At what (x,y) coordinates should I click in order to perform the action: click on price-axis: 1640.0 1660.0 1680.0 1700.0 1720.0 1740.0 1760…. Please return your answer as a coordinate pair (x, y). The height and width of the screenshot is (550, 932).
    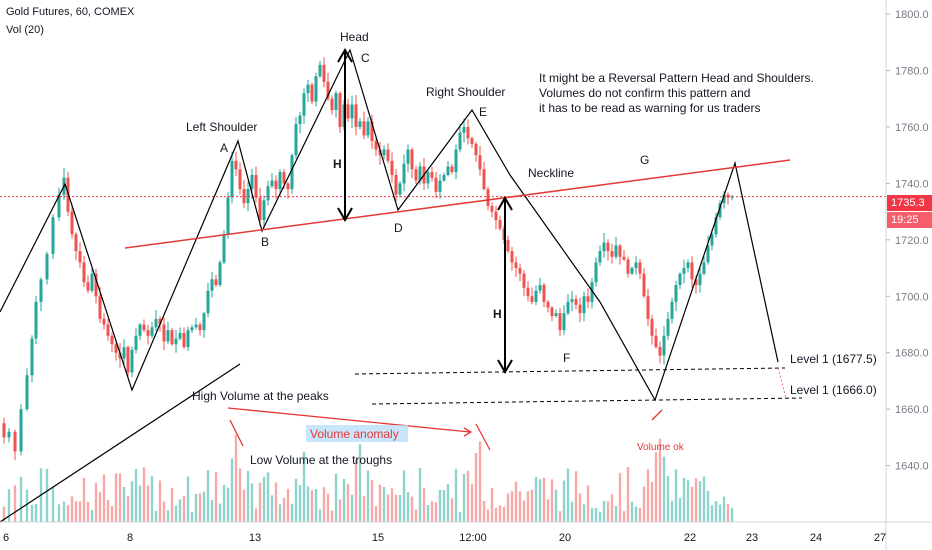
    Looking at the image, I should click on (907, 275).